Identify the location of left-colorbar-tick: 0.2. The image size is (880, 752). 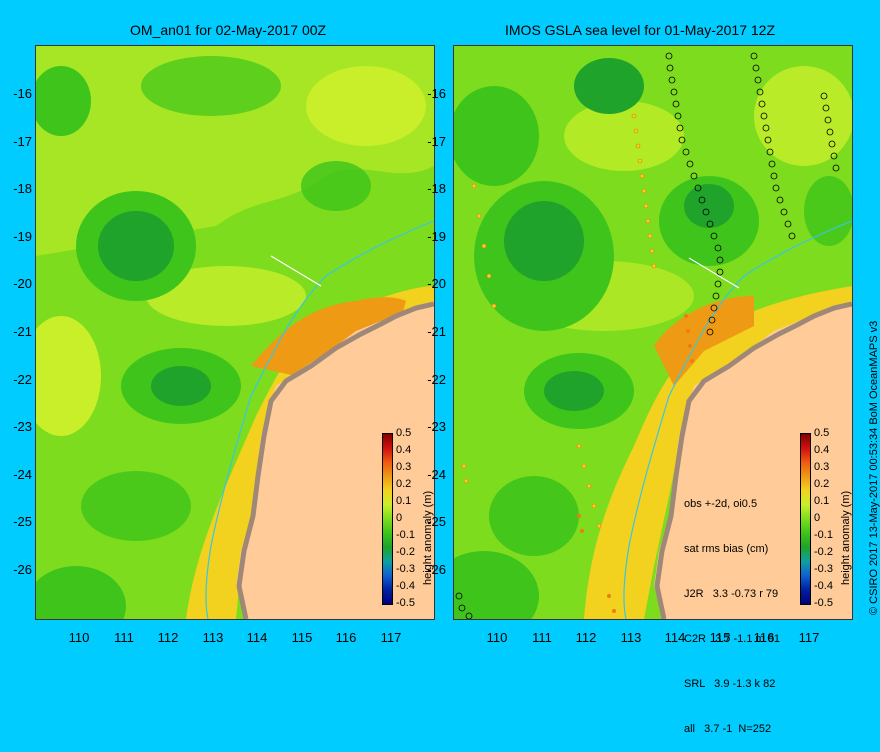
(404, 484).